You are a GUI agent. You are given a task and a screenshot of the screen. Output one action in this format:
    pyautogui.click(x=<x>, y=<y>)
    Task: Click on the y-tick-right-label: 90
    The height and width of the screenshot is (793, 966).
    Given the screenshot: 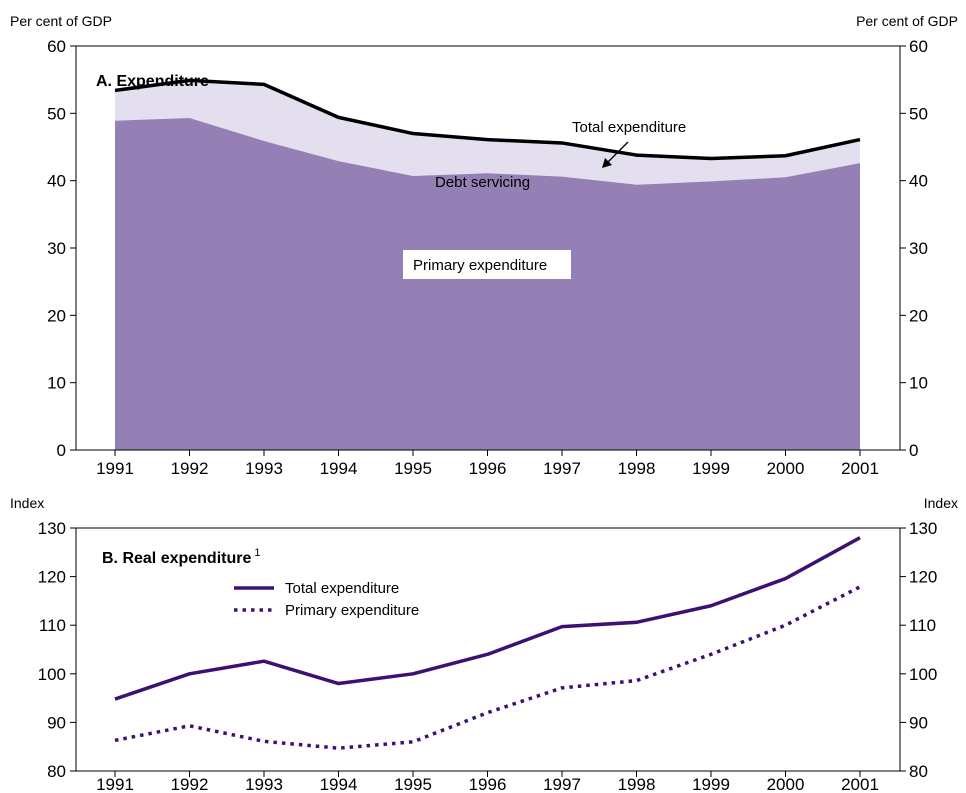 What is the action you would take?
    pyautogui.click(x=918, y=722)
    